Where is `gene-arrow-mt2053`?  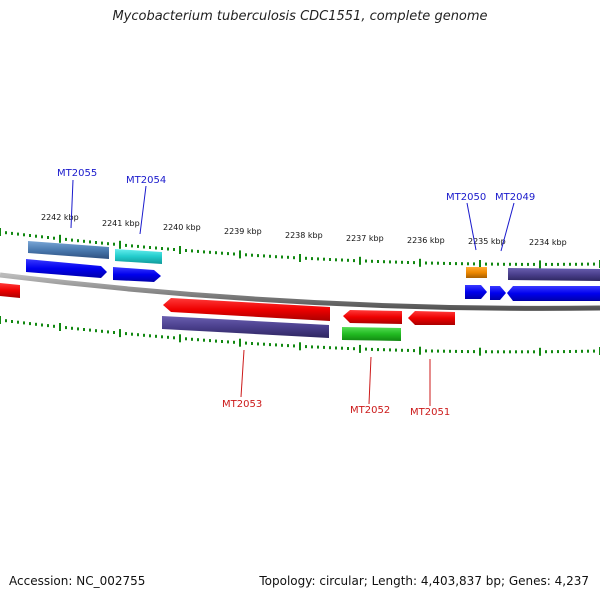
gene-arrow-mt2053 is located at coordinates (246, 309).